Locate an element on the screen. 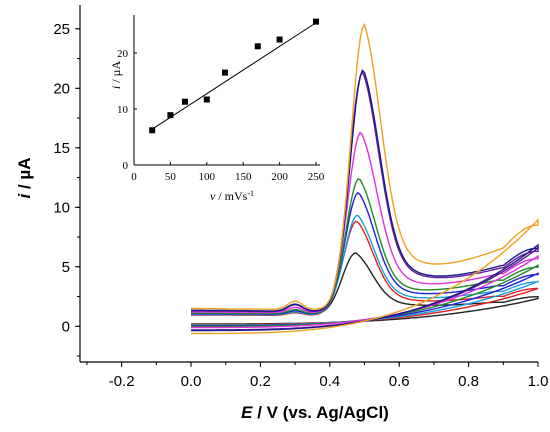 The height and width of the screenshot is (432, 550). main-x-axis-ticks: -0.2 0.0 0.2 0.4 0.6 0.8 1.0 is located at coordinates (317, 376).